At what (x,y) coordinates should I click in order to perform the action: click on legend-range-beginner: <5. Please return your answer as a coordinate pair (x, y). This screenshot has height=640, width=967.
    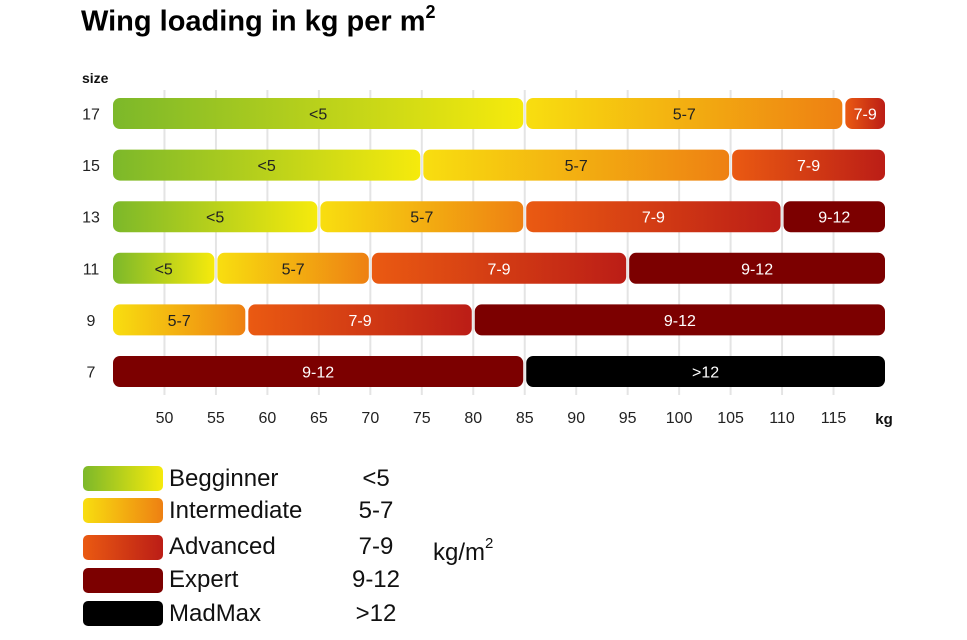
    Looking at the image, I should click on (376, 478).